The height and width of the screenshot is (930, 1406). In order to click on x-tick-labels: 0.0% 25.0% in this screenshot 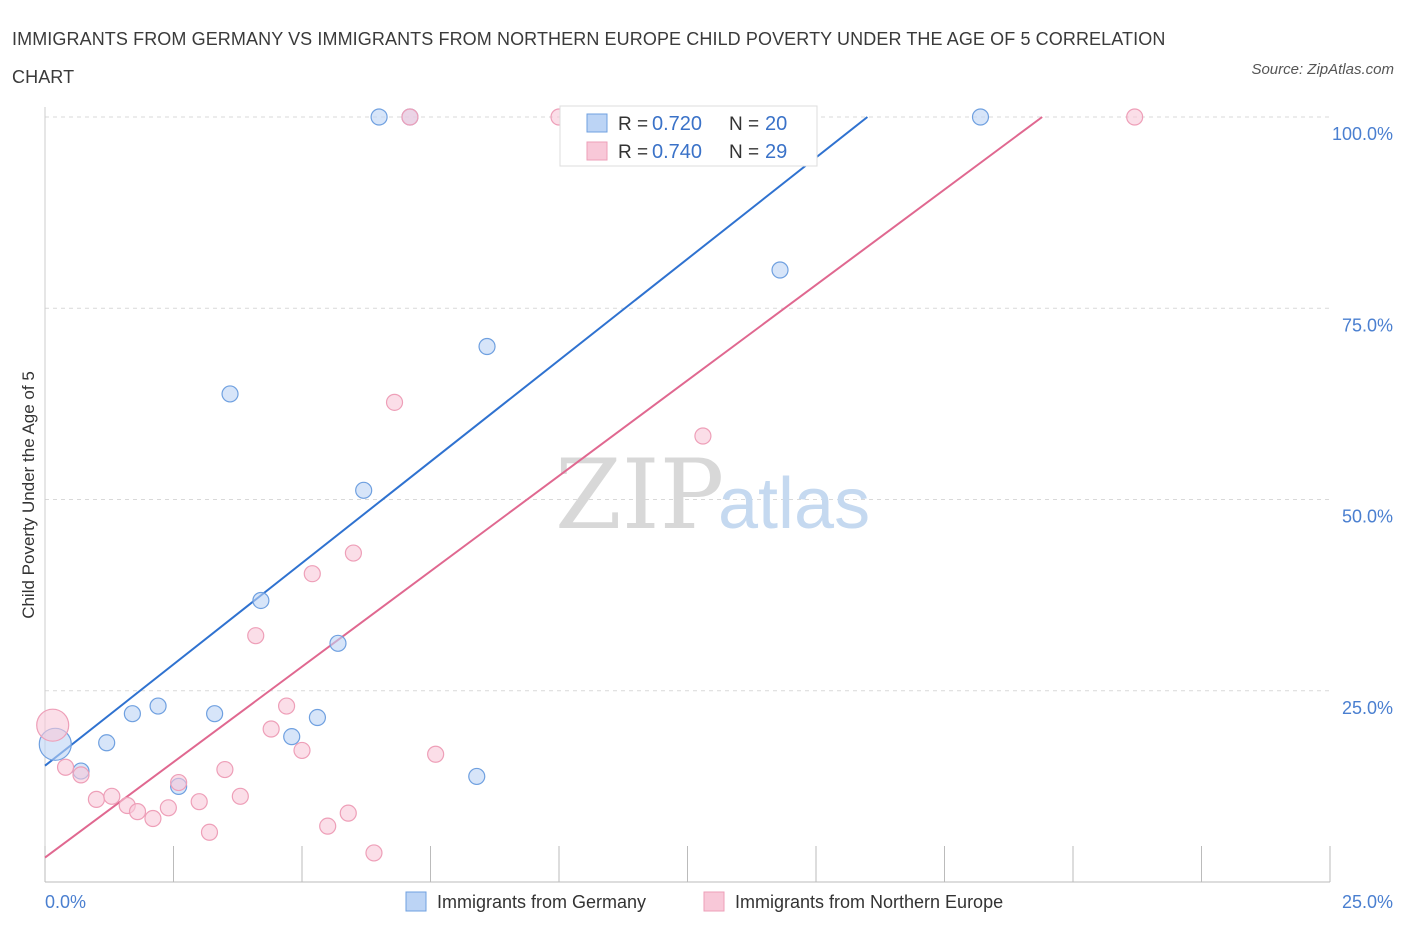, I will do `click(719, 902)`.